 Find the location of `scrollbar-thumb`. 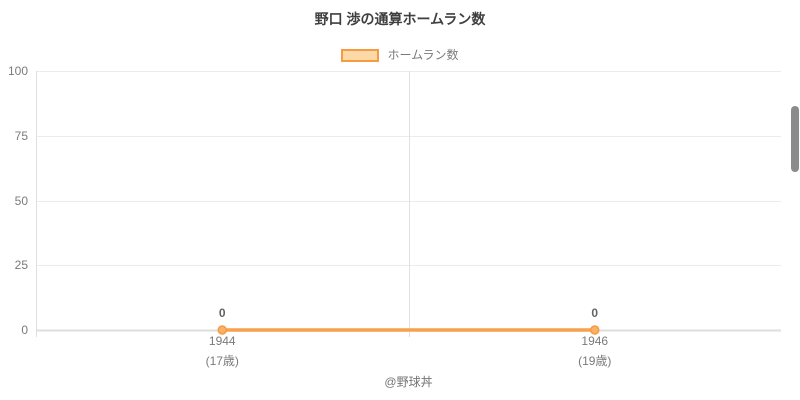

scrollbar-thumb is located at coordinates (795, 139).